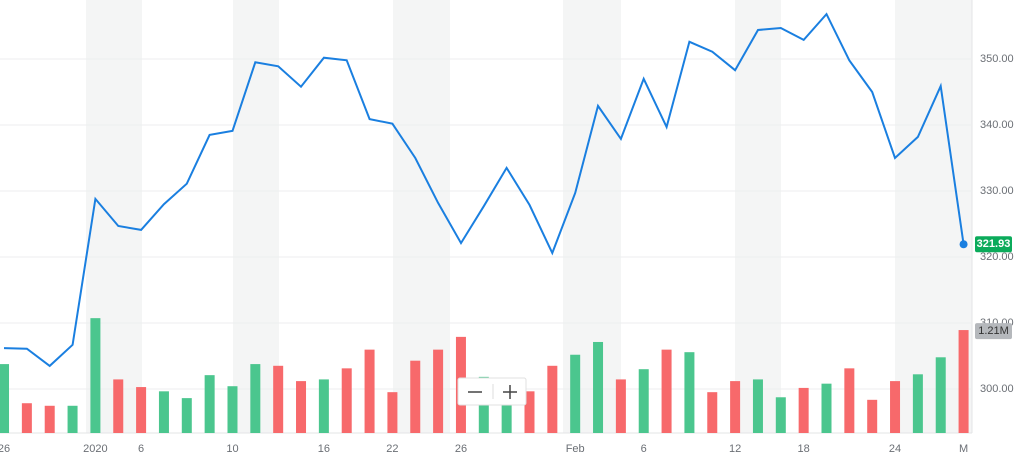 The width and height of the screenshot is (1017, 462). I want to click on y-tick-label: 300.00, so click(997, 389).